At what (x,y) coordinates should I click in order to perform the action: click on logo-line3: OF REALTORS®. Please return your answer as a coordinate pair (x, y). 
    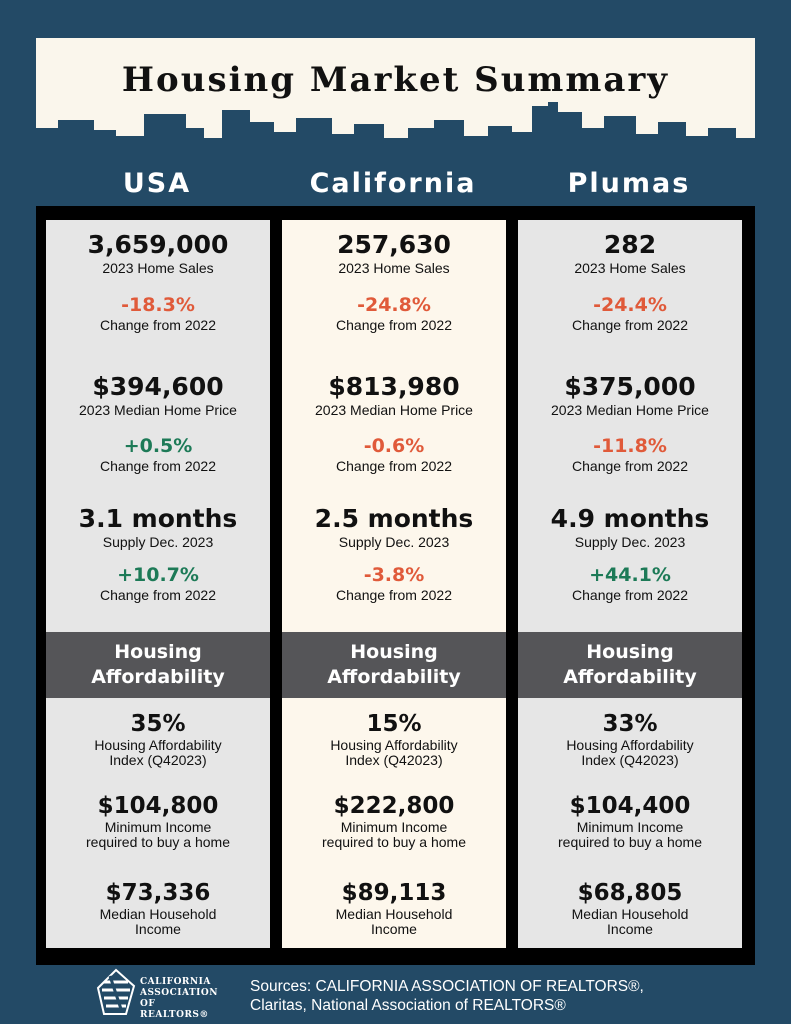
    Looking at the image, I should click on (174, 1009).